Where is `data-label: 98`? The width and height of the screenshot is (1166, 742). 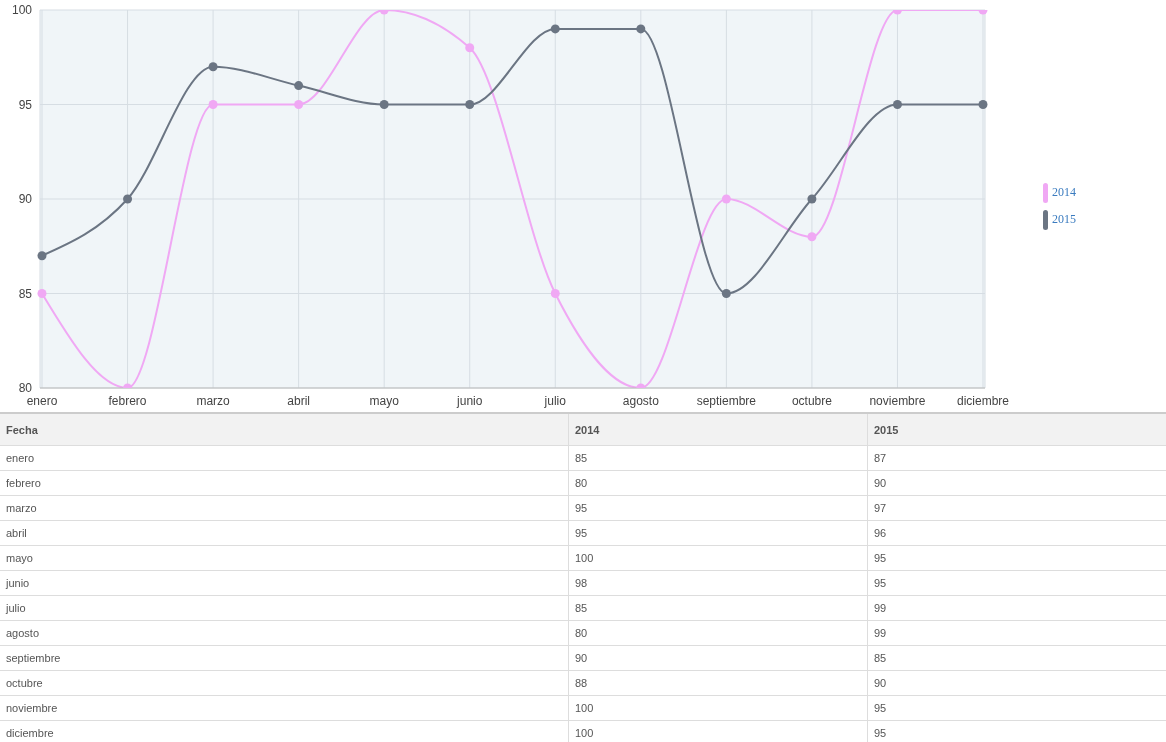 data-label: 98 is located at coordinates (718, 583).